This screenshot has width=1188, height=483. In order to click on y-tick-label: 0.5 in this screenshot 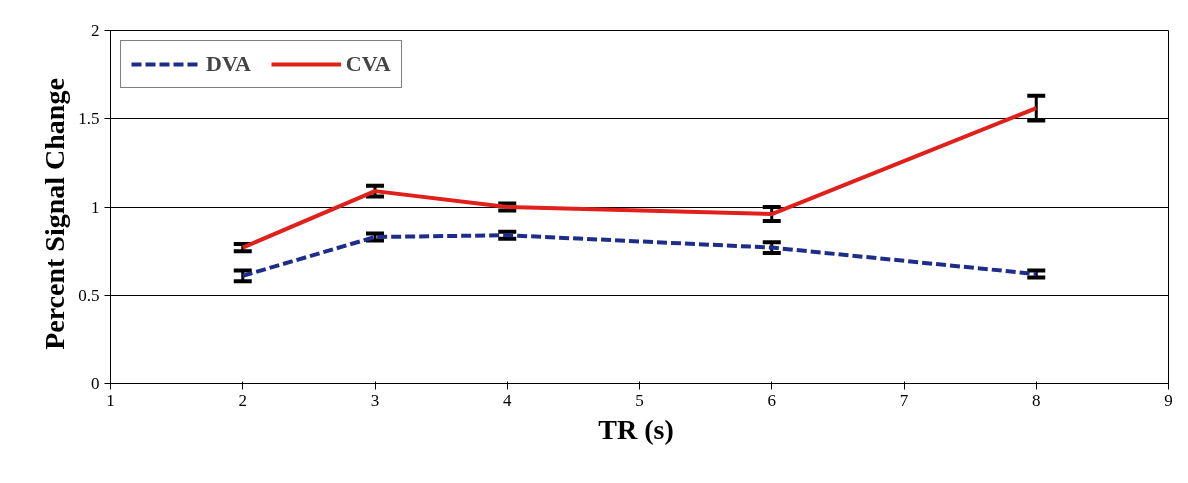, I will do `click(89, 295)`.